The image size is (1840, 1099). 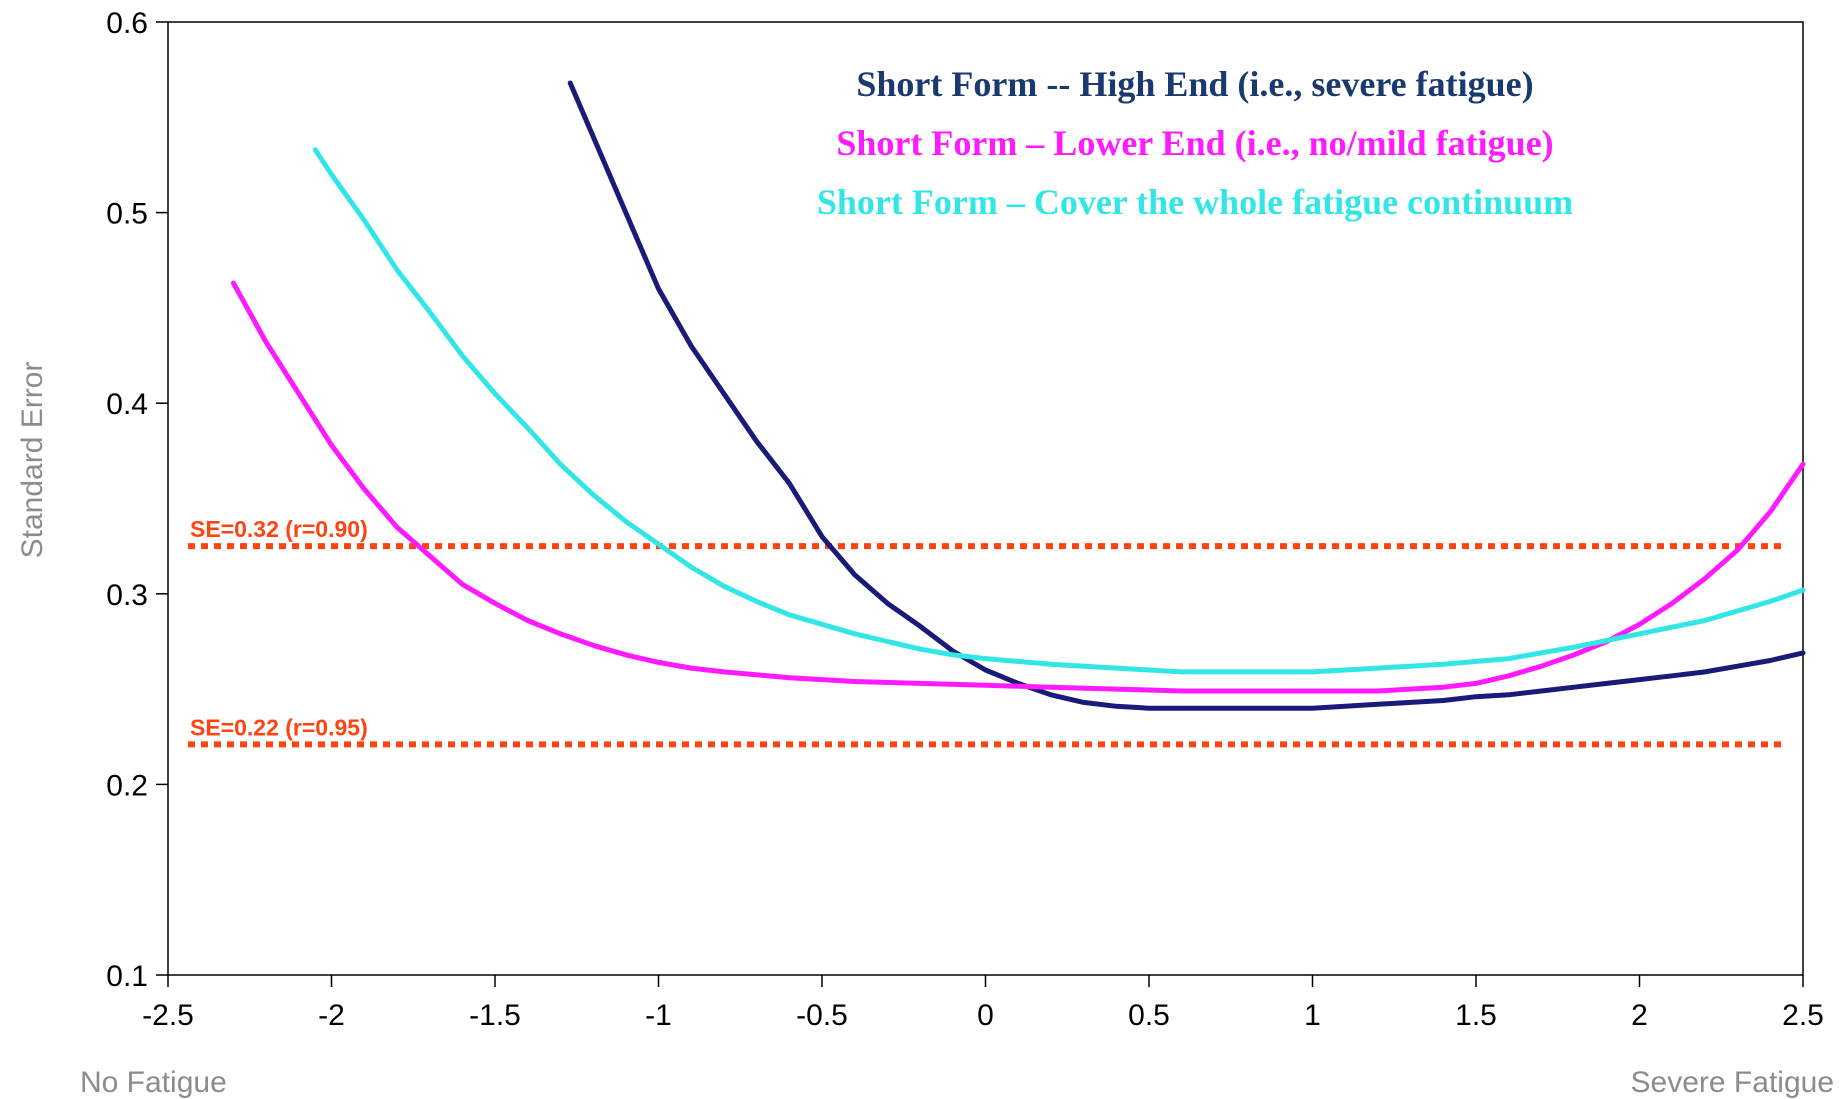 What do you see at coordinates (1312, 1015) in the screenshot?
I see `x-tick-label: 1` at bounding box center [1312, 1015].